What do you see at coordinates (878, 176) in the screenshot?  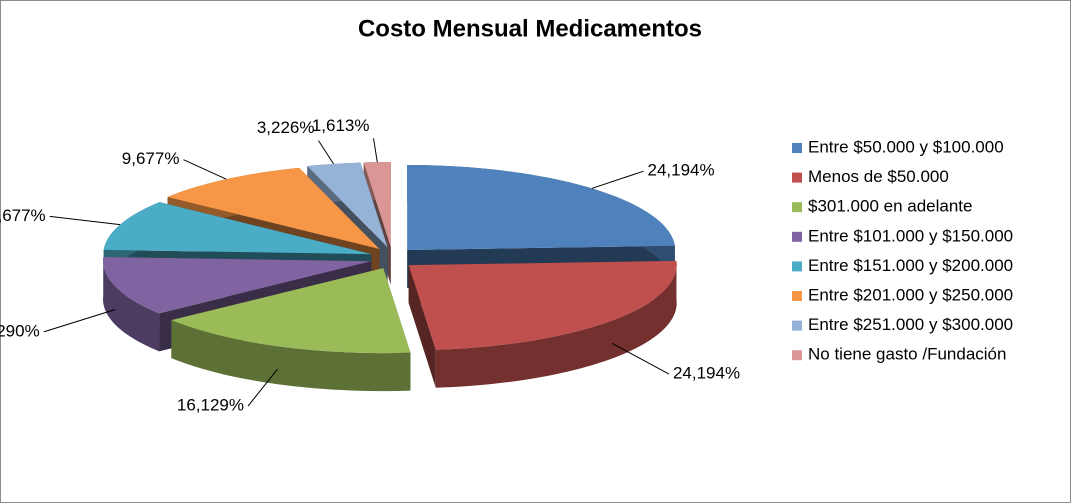 I see `legend-label: Menos de $50.000` at bounding box center [878, 176].